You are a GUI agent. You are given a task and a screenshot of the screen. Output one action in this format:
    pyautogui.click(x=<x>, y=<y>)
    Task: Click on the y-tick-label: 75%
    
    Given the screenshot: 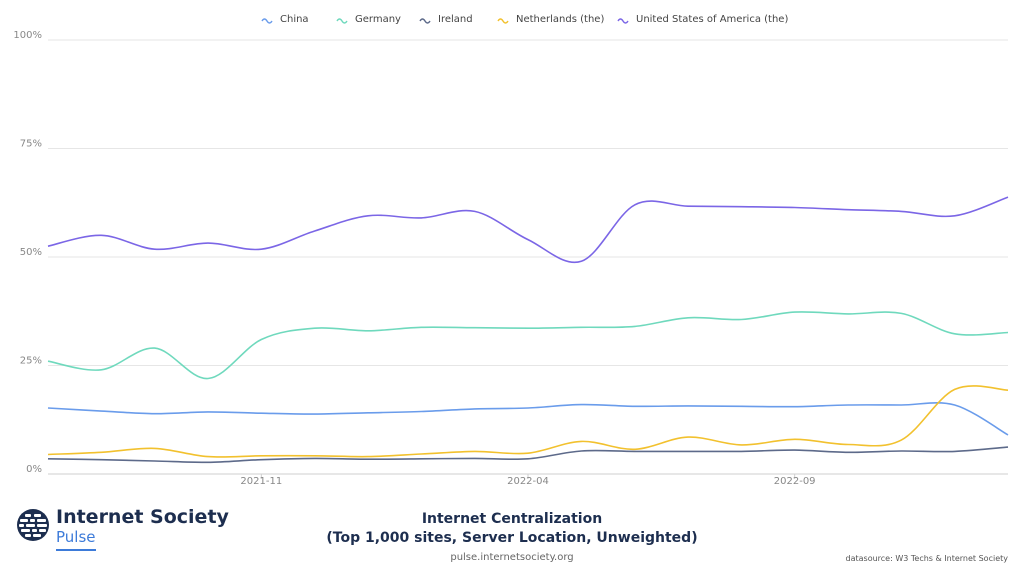 What is the action you would take?
    pyautogui.click(x=31, y=144)
    